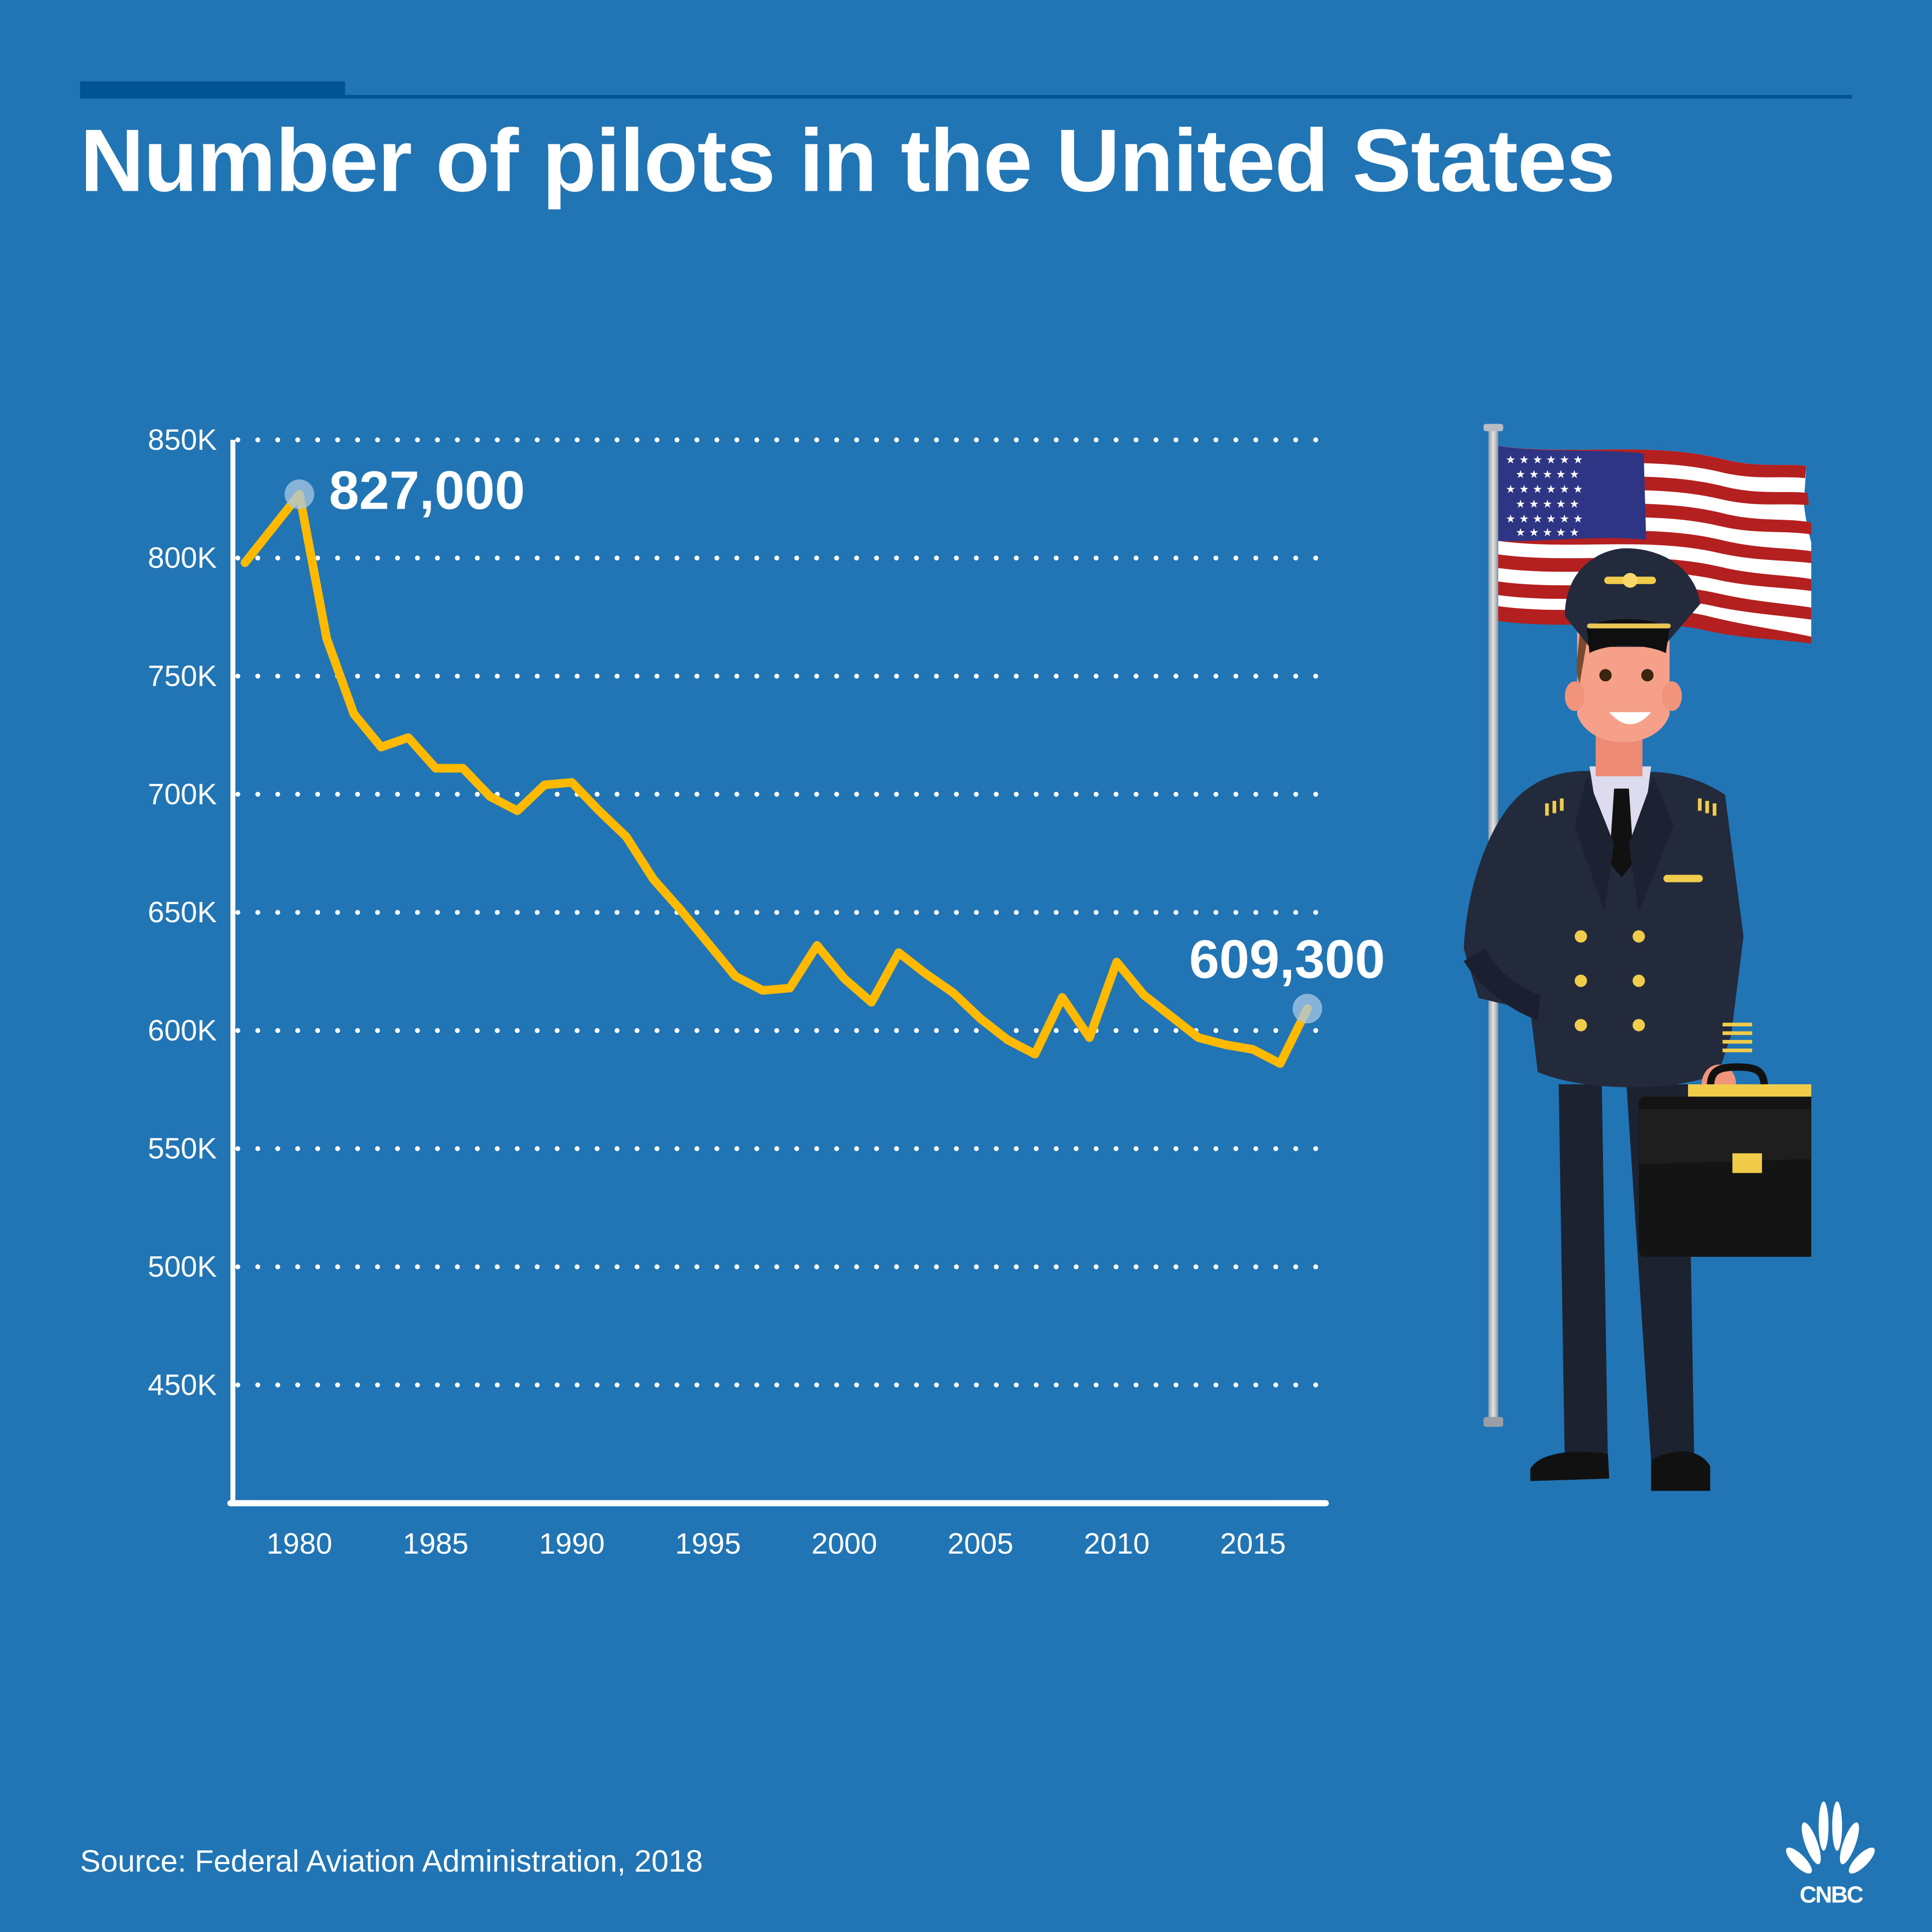 Image resolution: width=1932 pixels, height=1932 pixels. What do you see at coordinates (183, 559) in the screenshot?
I see `y-tick-label: 800K` at bounding box center [183, 559].